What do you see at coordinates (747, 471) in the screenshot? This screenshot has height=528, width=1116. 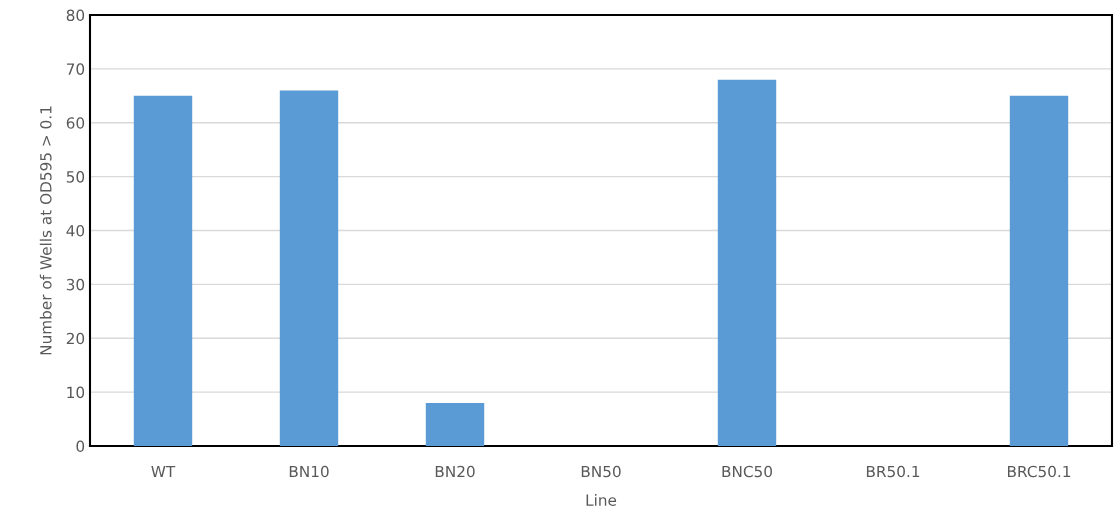 I see `x-tick-label: BNC50` at bounding box center [747, 471].